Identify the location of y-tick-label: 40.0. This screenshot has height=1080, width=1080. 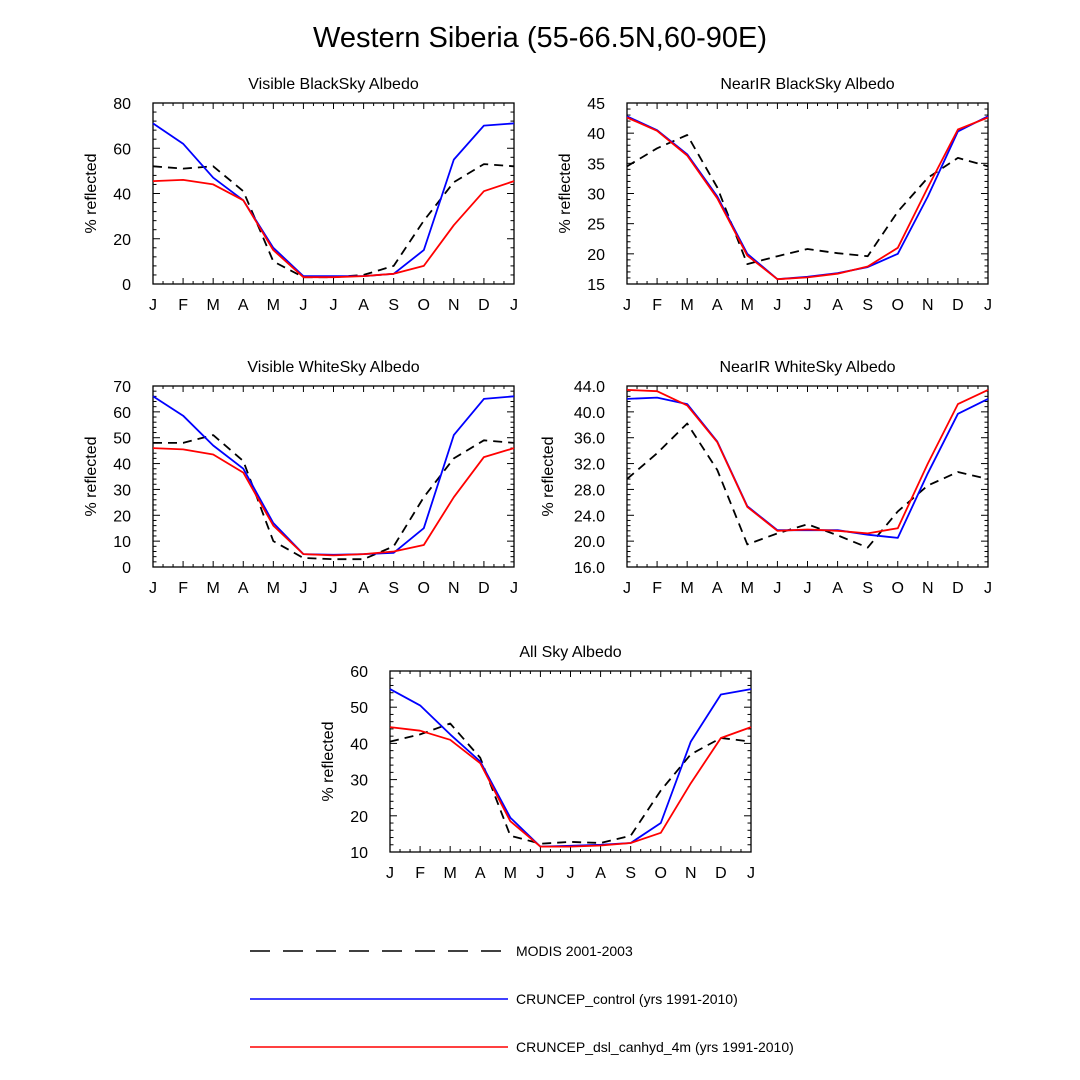
(589, 413).